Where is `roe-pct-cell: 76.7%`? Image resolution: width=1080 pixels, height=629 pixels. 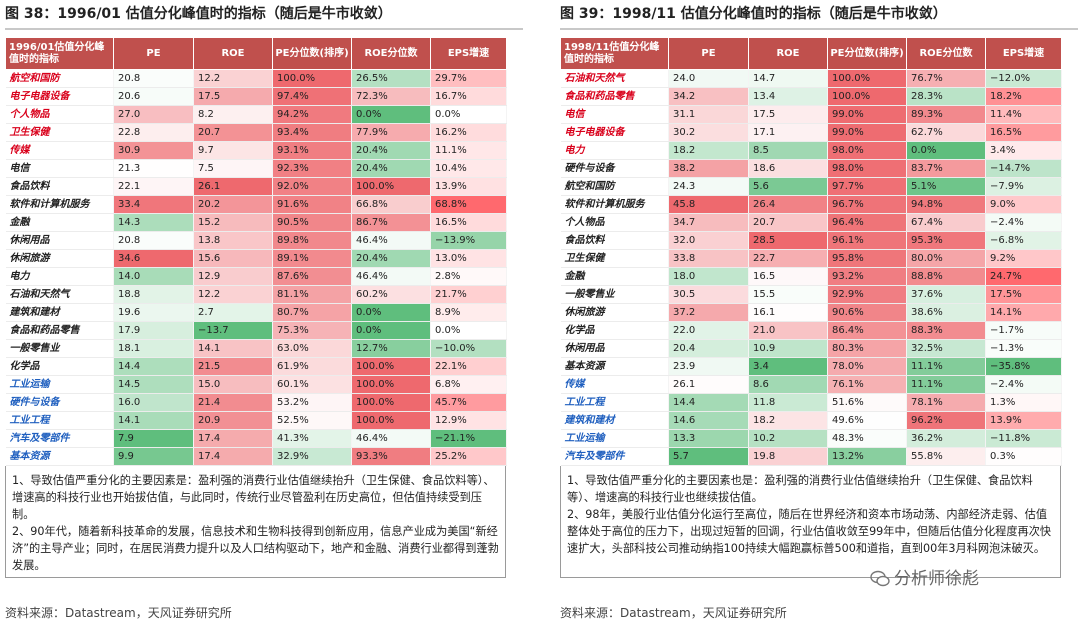 roe-pct-cell: 76.7% is located at coordinates (946, 78).